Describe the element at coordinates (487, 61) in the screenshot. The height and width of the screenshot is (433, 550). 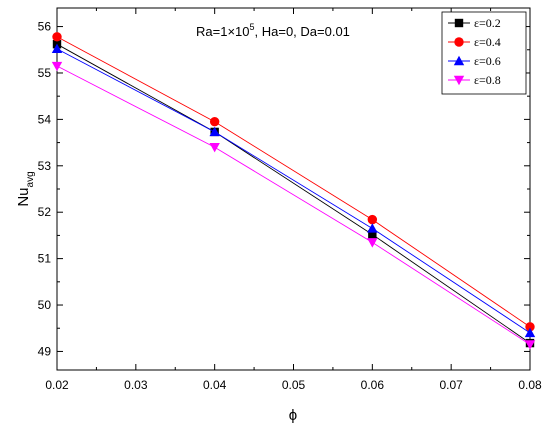
I see `legend-label: ε=0.6` at that location.